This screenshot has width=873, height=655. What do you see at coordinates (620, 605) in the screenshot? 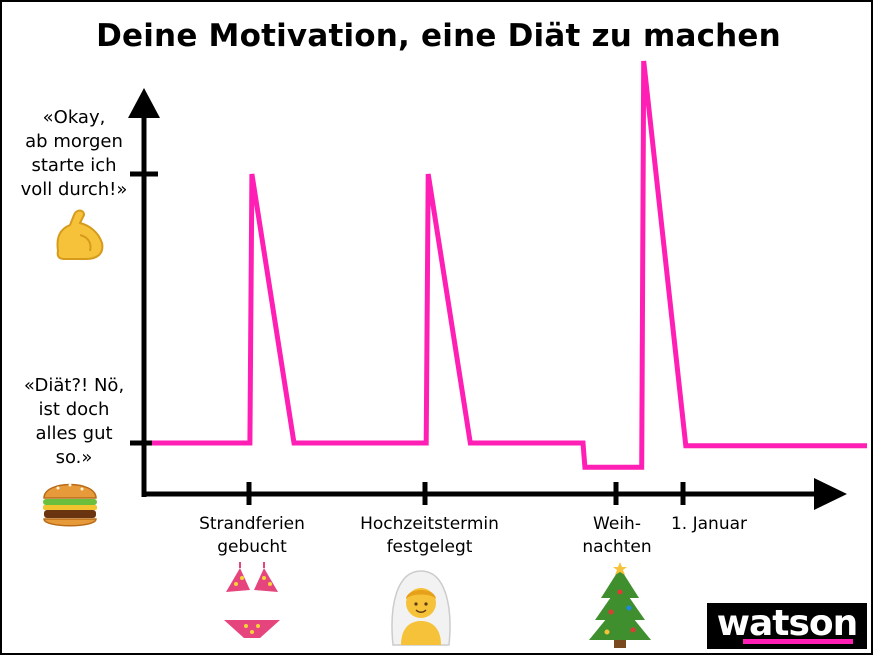
I see `christmas-tree-icon` at bounding box center [620, 605].